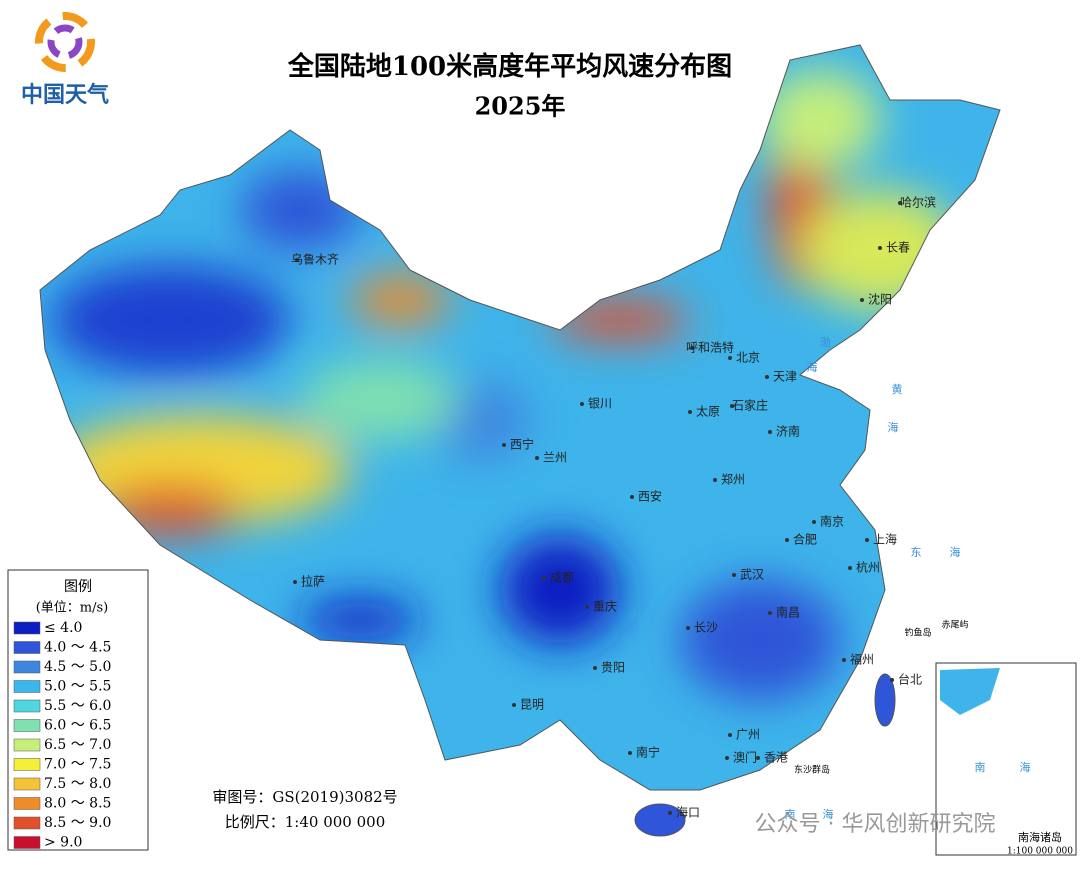 The width and height of the screenshot is (1080, 870). I want to click on legend-label: 8.0 ～ 8.5, so click(77, 804).